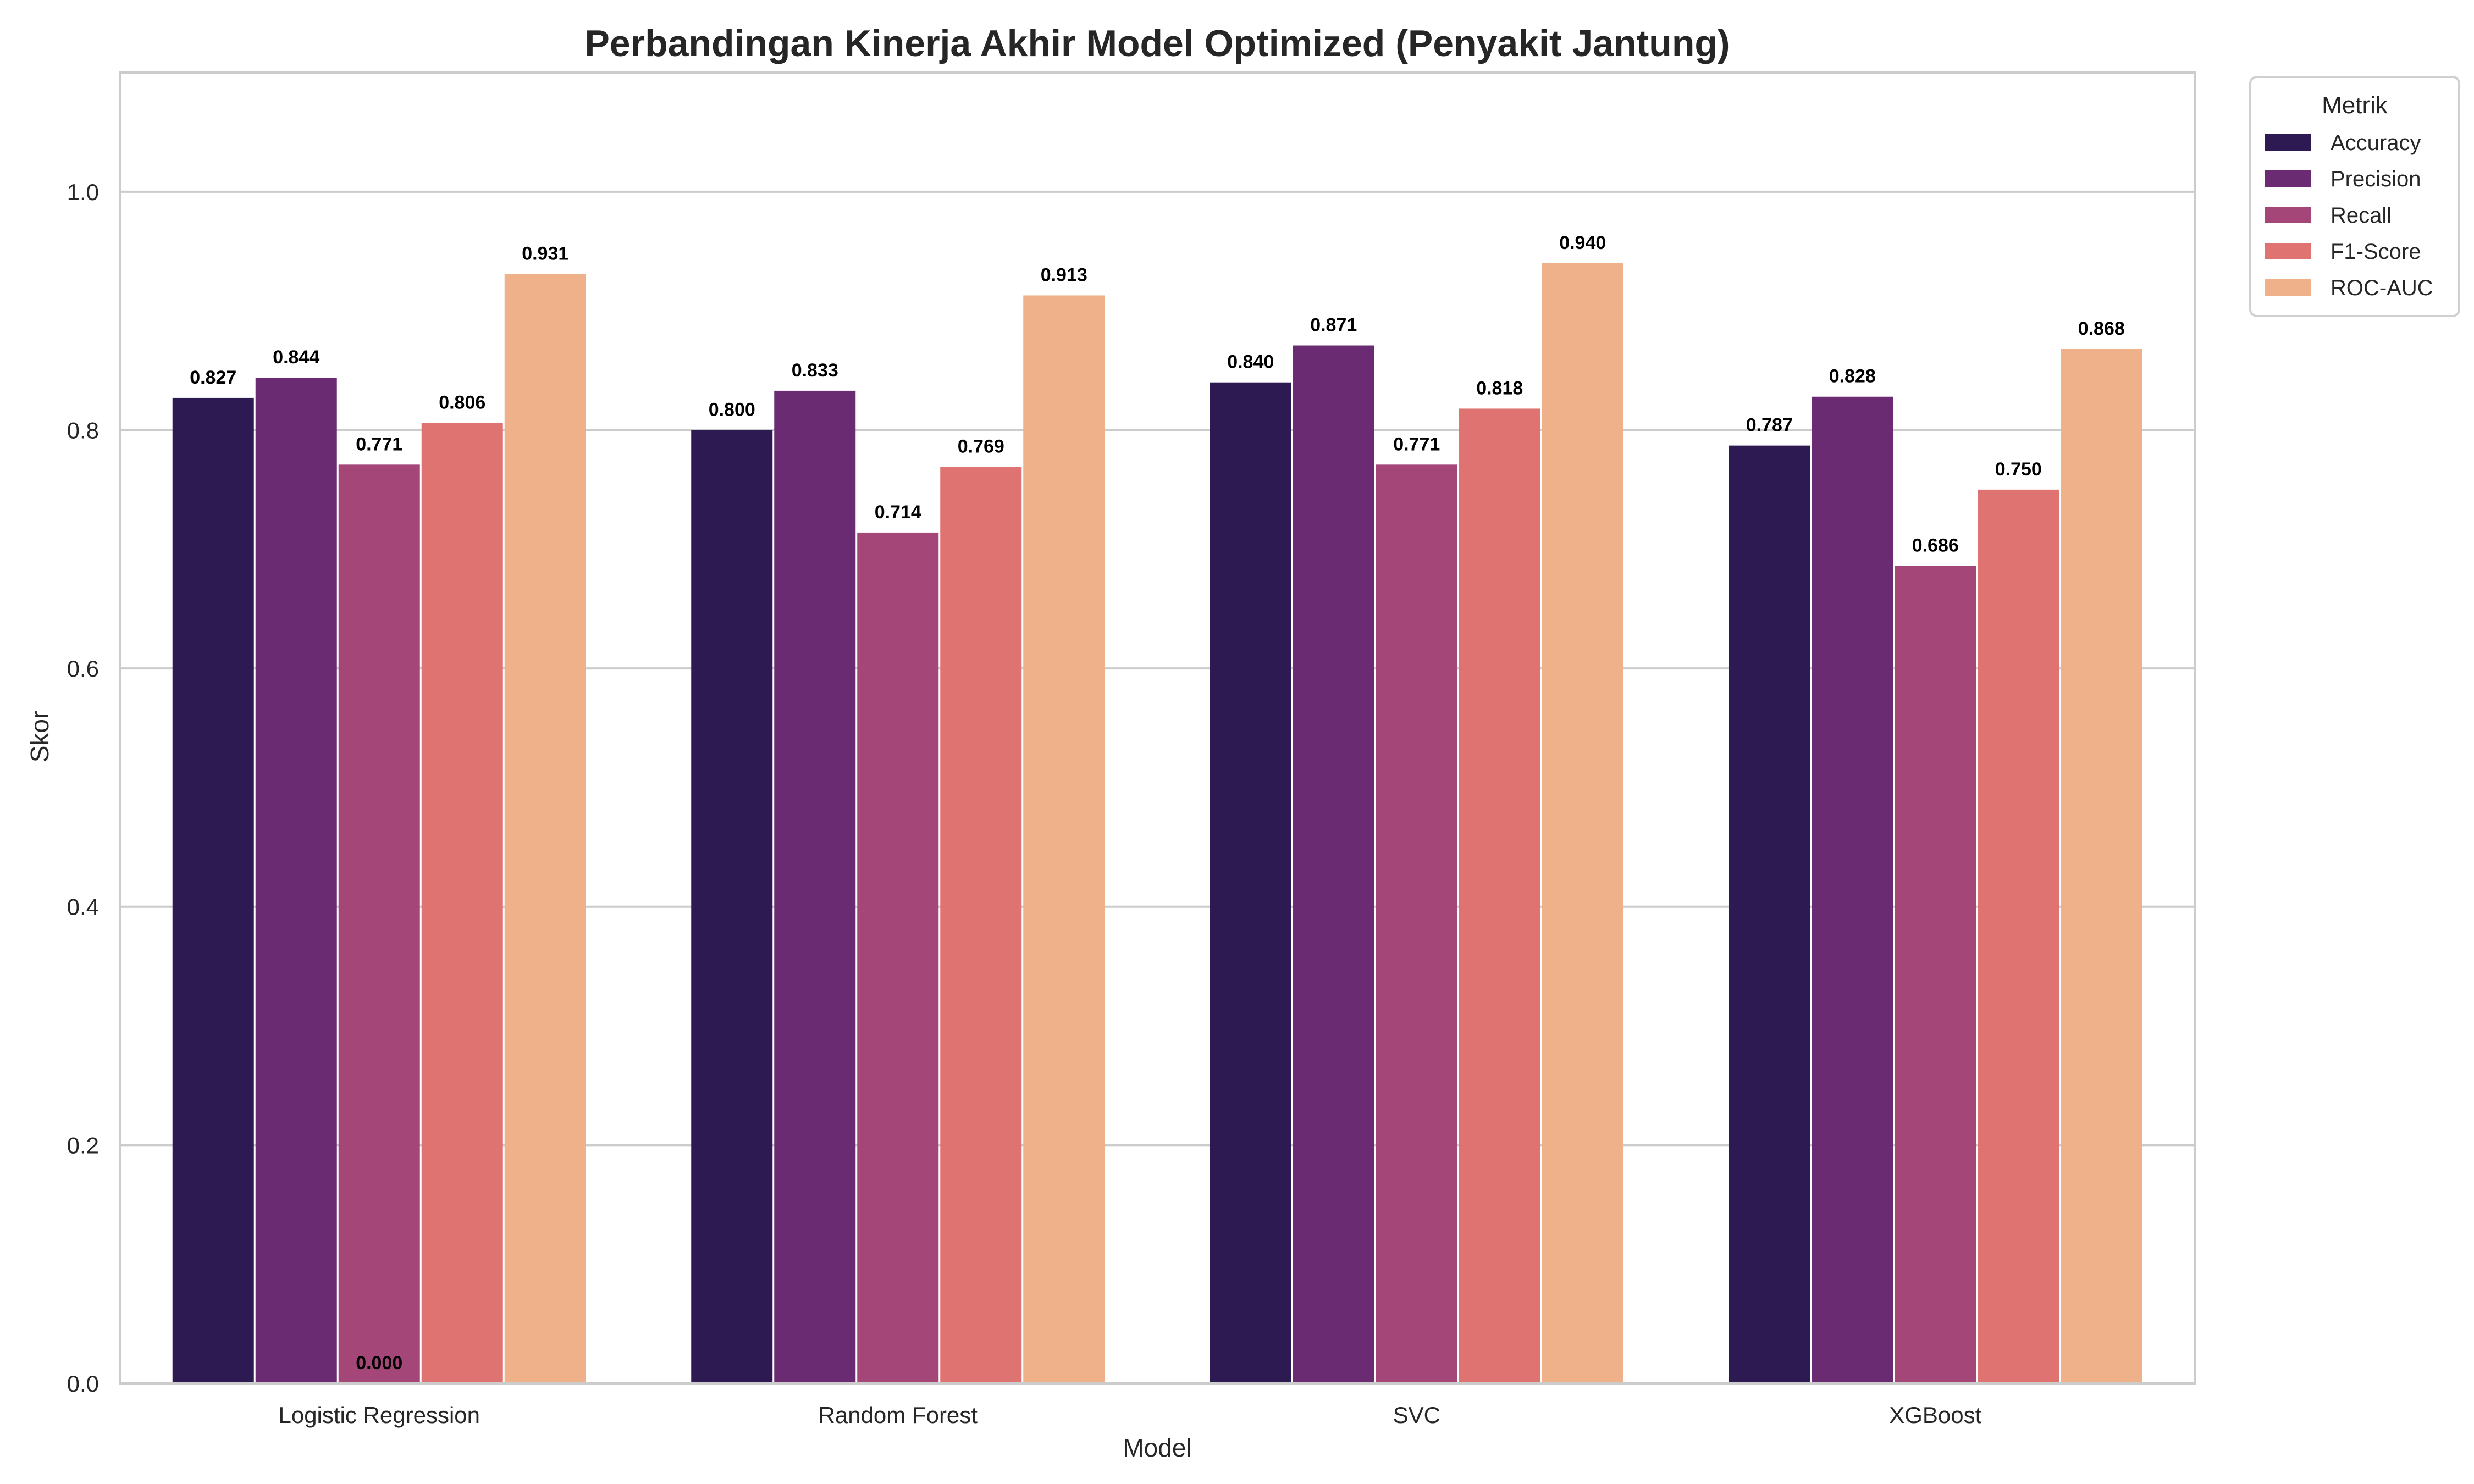 This screenshot has height=1484, width=2474. Describe the element at coordinates (296, 357) in the screenshot. I see `bar-value-label: 0.844` at that location.